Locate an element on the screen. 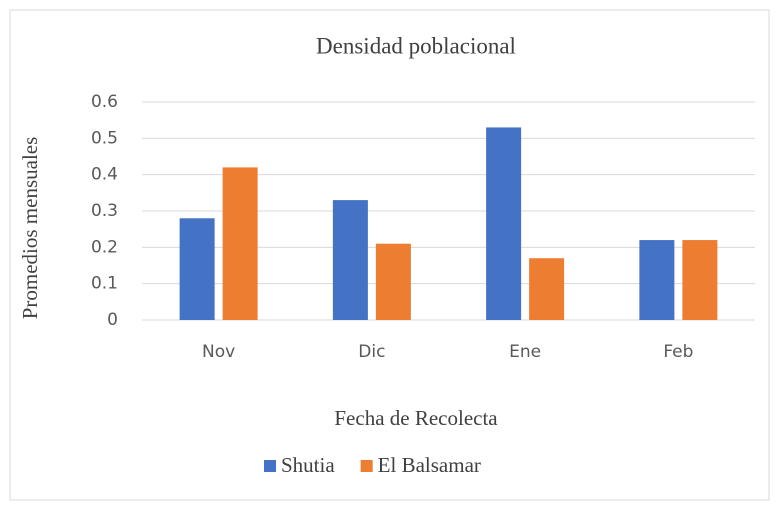  y-tick-label: 0.2 is located at coordinates (104, 247).